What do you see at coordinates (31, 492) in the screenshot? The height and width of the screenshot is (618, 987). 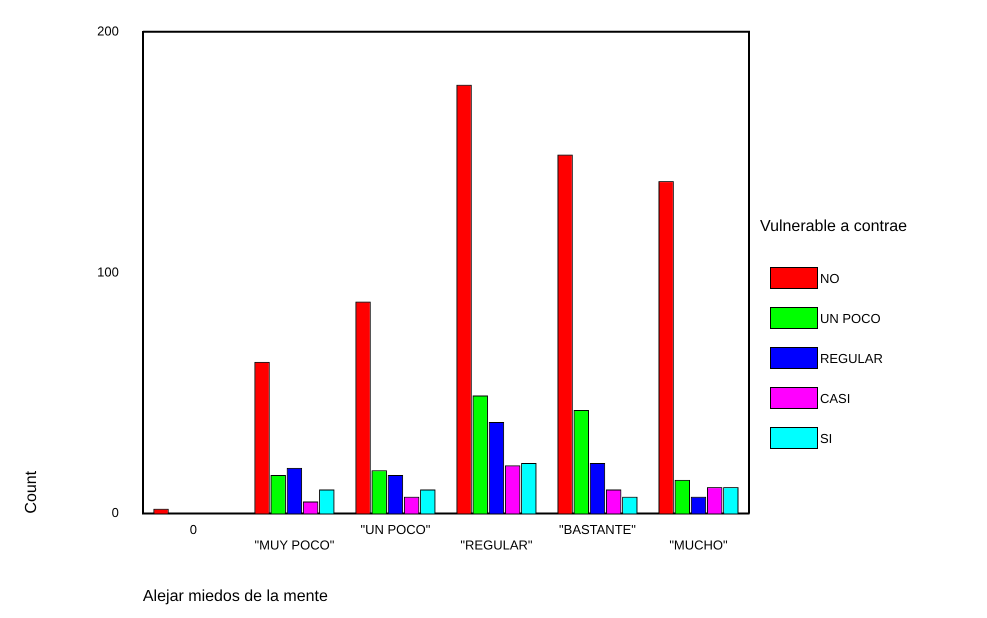 I see `y-axis-title: Count` at bounding box center [31, 492].